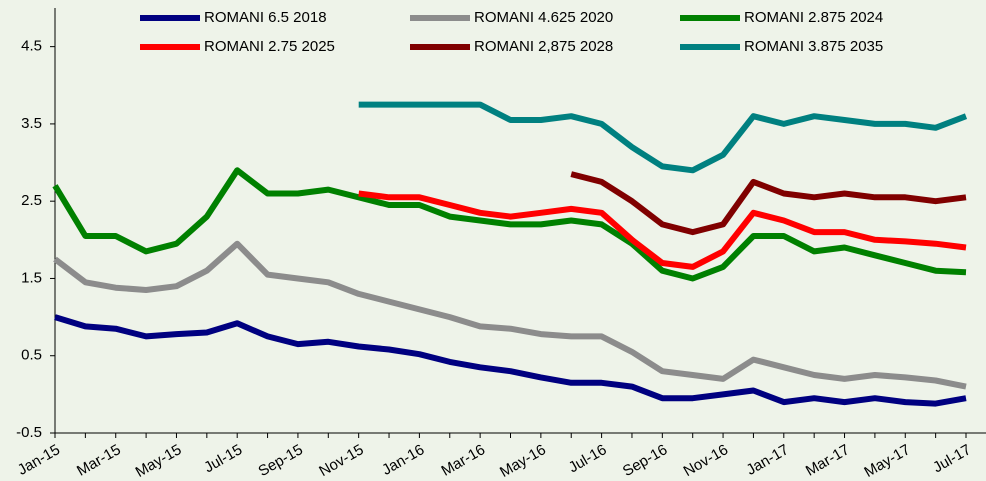 This screenshot has height=481, width=986. Describe the element at coordinates (31, 355) in the screenshot. I see `y-tick-label: 0.5` at that location.